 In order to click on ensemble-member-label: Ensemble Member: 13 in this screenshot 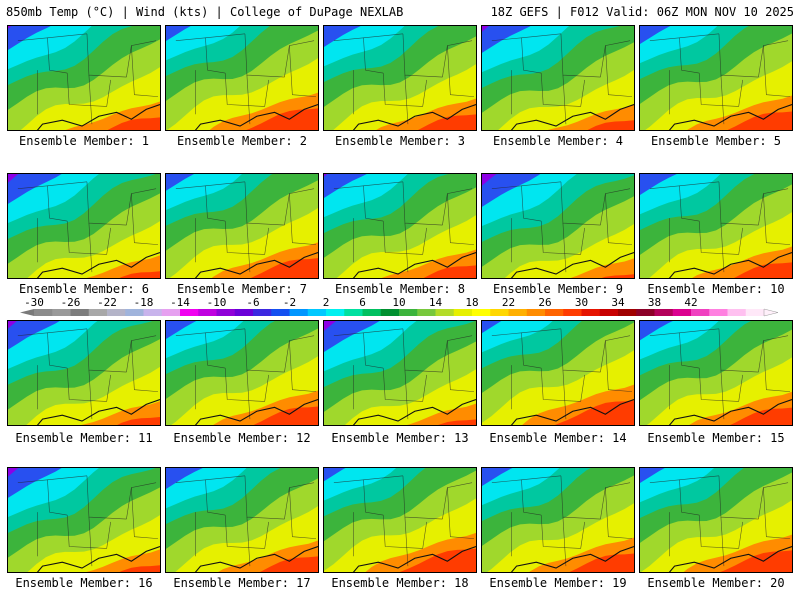, I will do `click(400, 438)`.